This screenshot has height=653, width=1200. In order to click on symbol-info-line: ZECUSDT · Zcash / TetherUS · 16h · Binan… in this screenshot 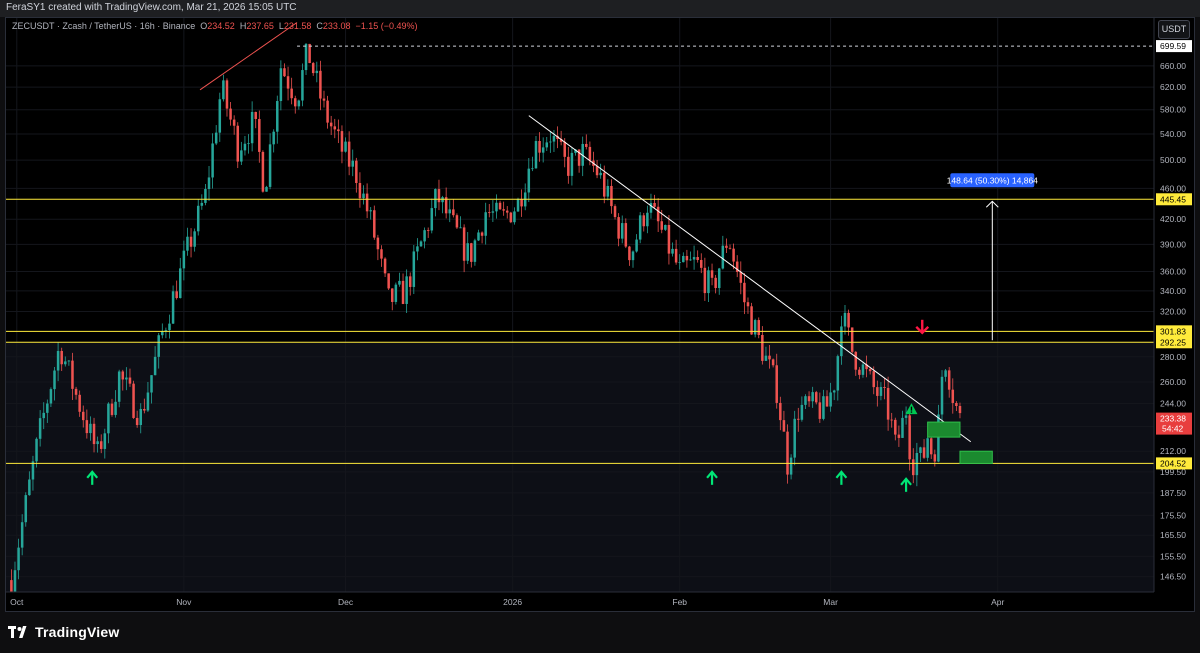, I will do `click(215, 26)`.